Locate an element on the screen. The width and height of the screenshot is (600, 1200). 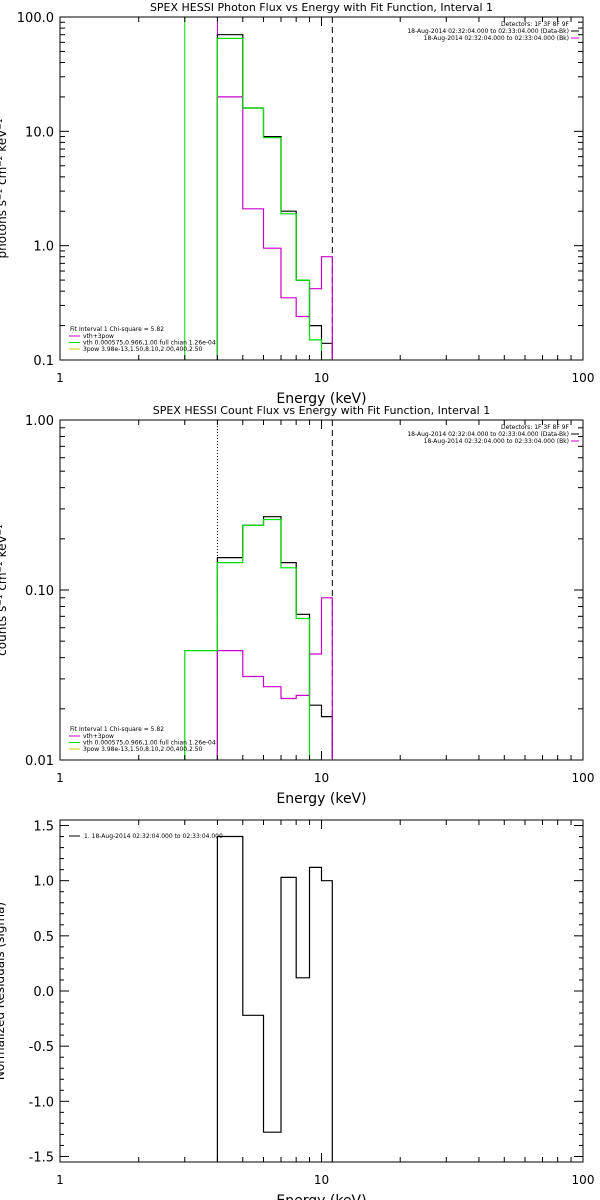
y-tick-label: -0.5 is located at coordinates (41, 1047).